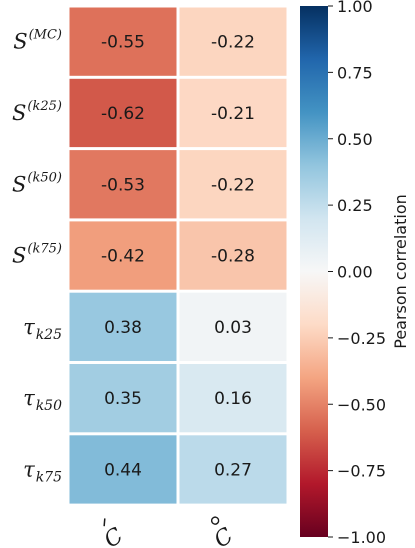  I want to click on row-label-sup: (k25), so click(44, 106).